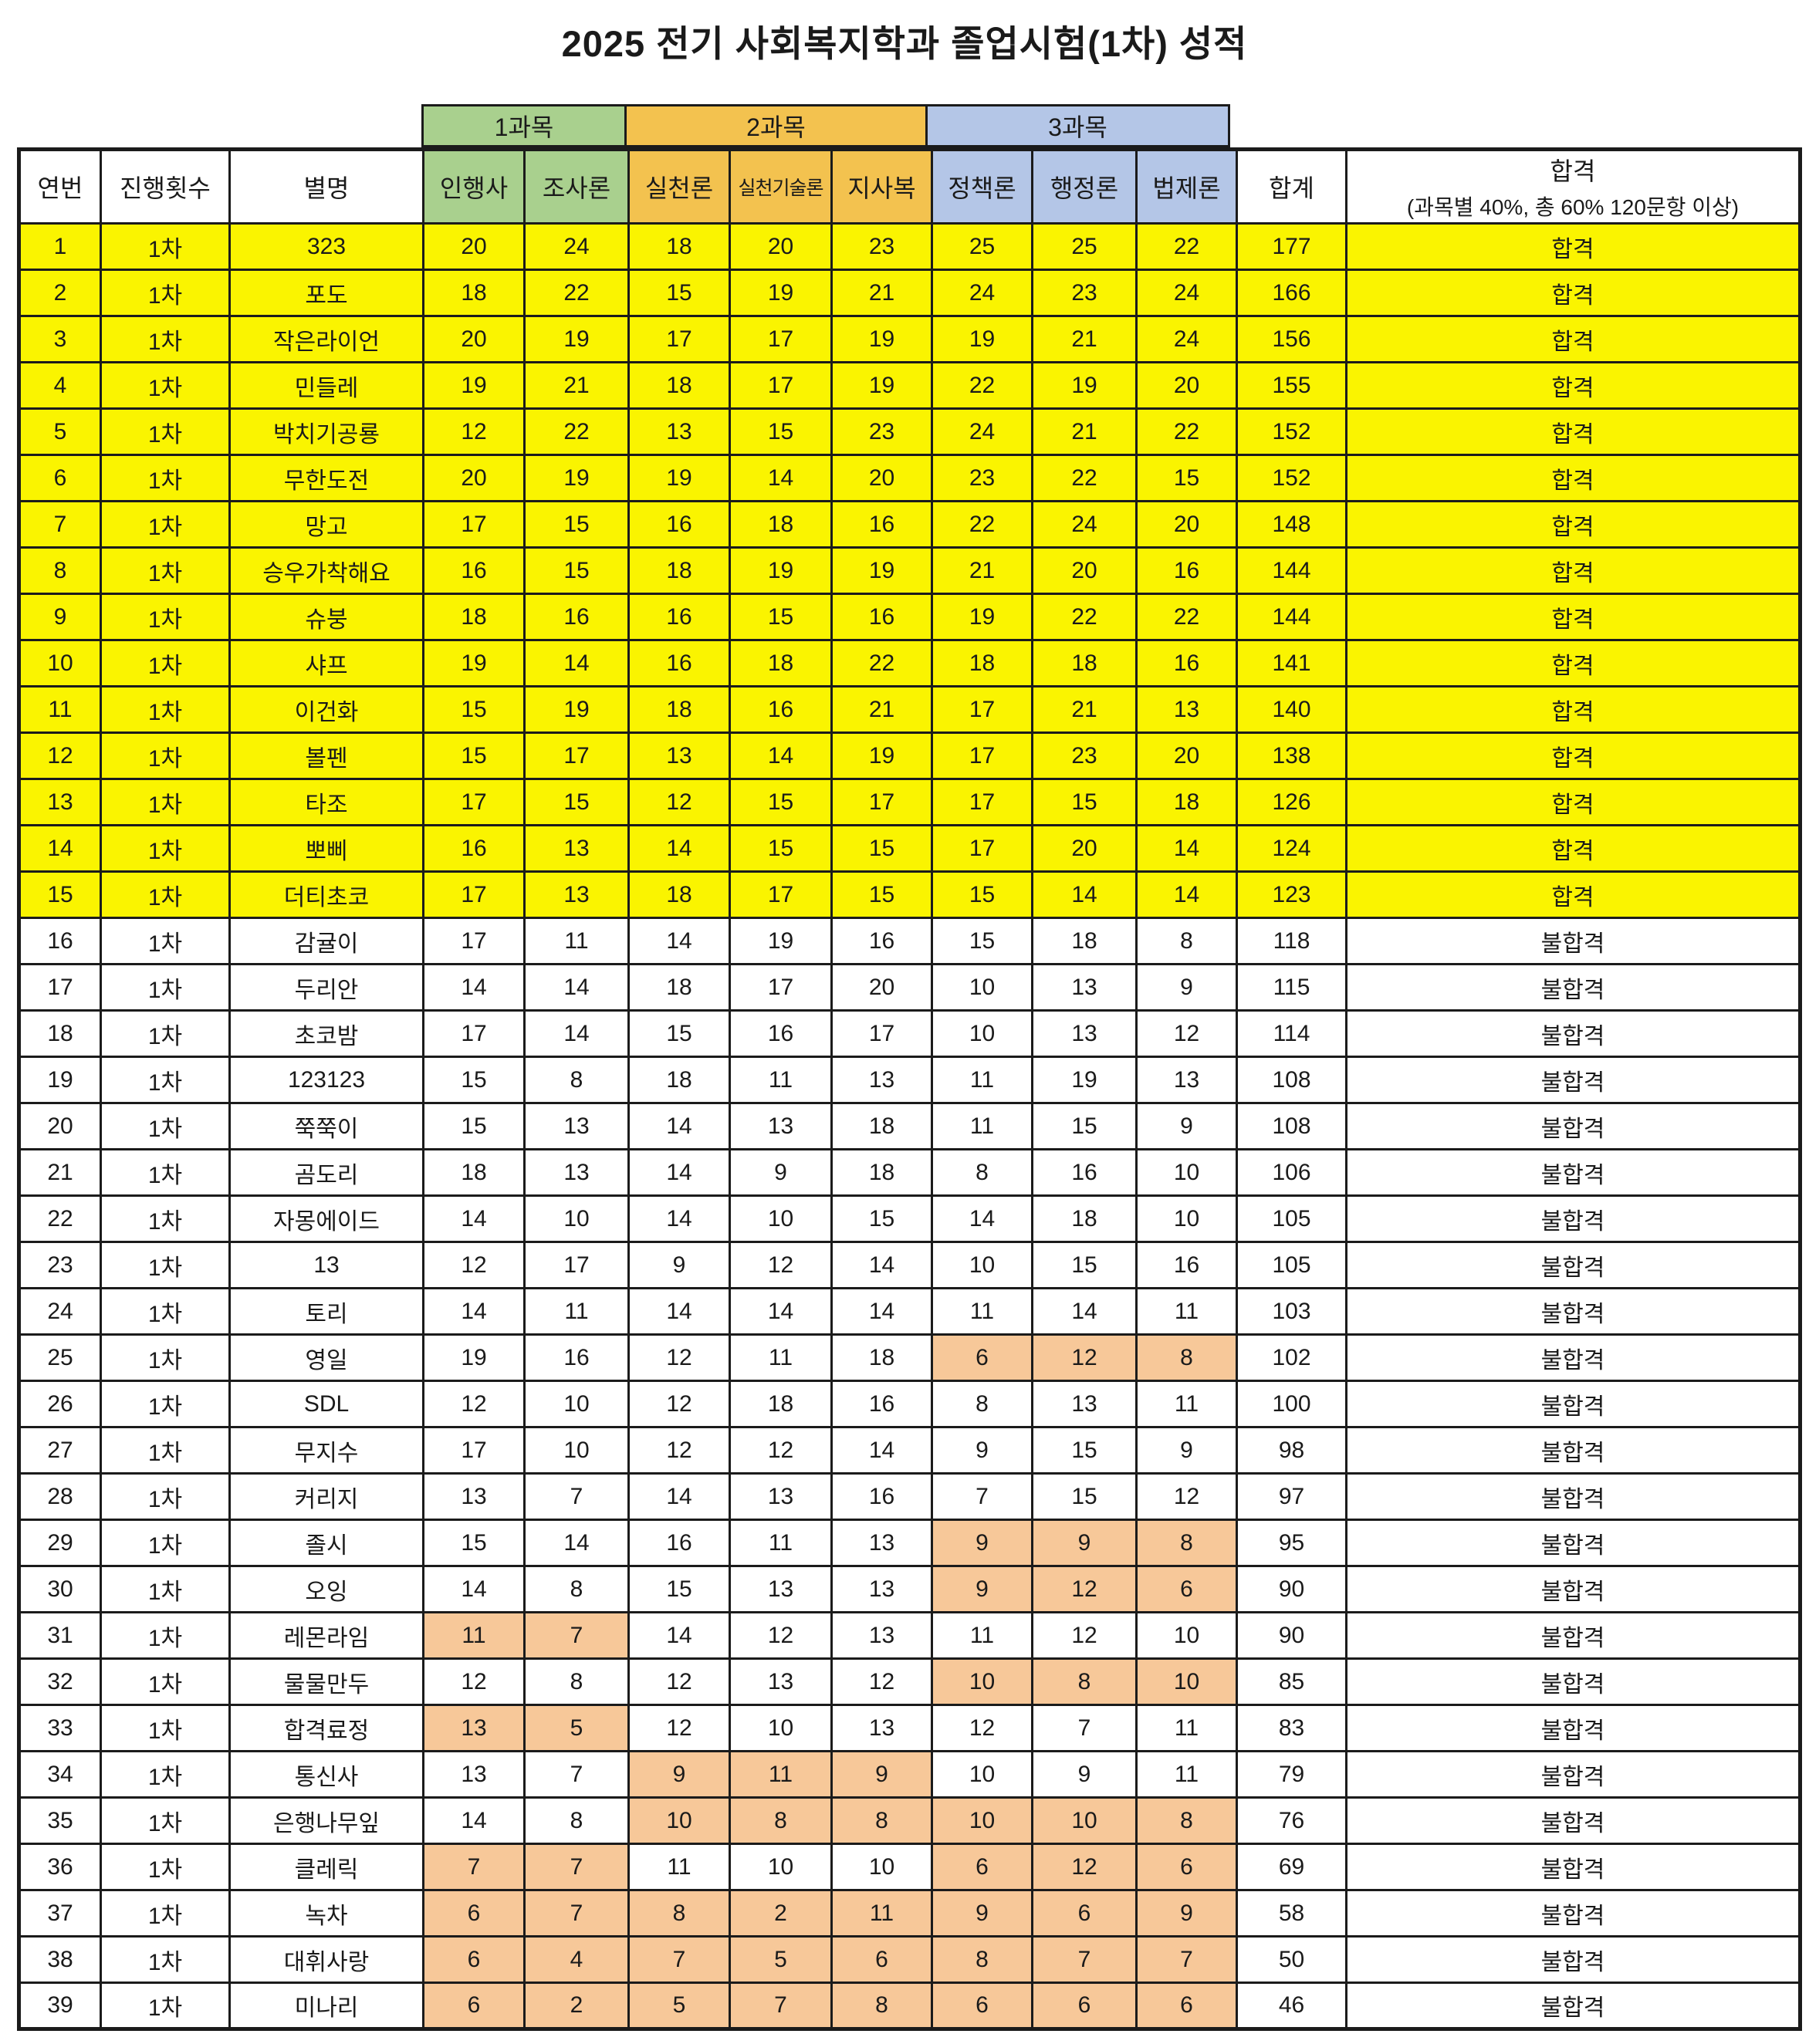 Image resolution: width=1809 pixels, height=2044 pixels. Describe the element at coordinates (909, 1682) in the screenshot. I see `table-row: 32 1차 물물만두 12 8 12 13 12 10 8 10 85 불합격` at that location.